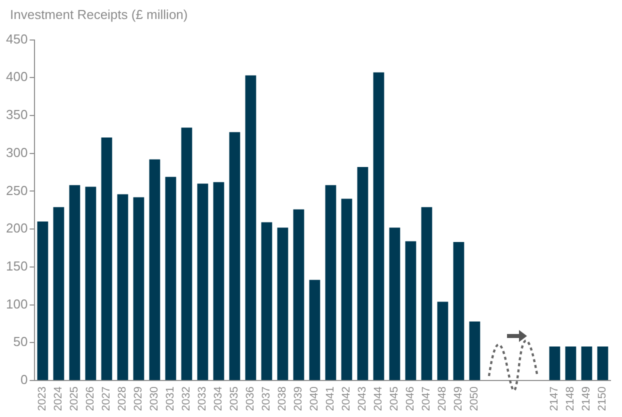 The image size is (622, 417). Describe the element at coordinates (282, 399) in the screenshot. I see `x-tick-label: 2038` at that location.